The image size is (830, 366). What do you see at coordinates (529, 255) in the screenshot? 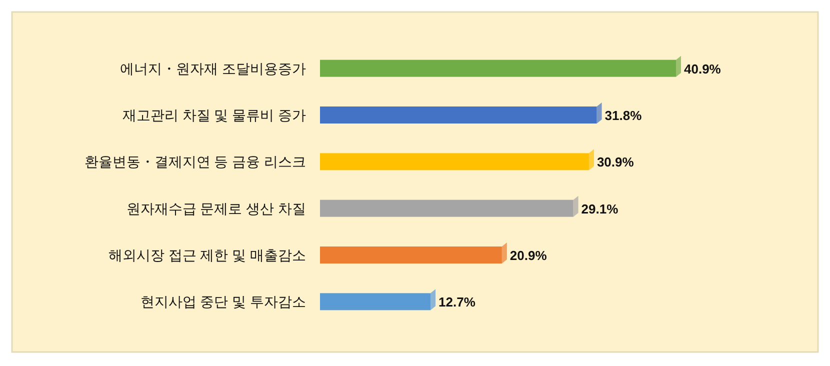
I see `data-label: 20.9%` at bounding box center [529, 255].